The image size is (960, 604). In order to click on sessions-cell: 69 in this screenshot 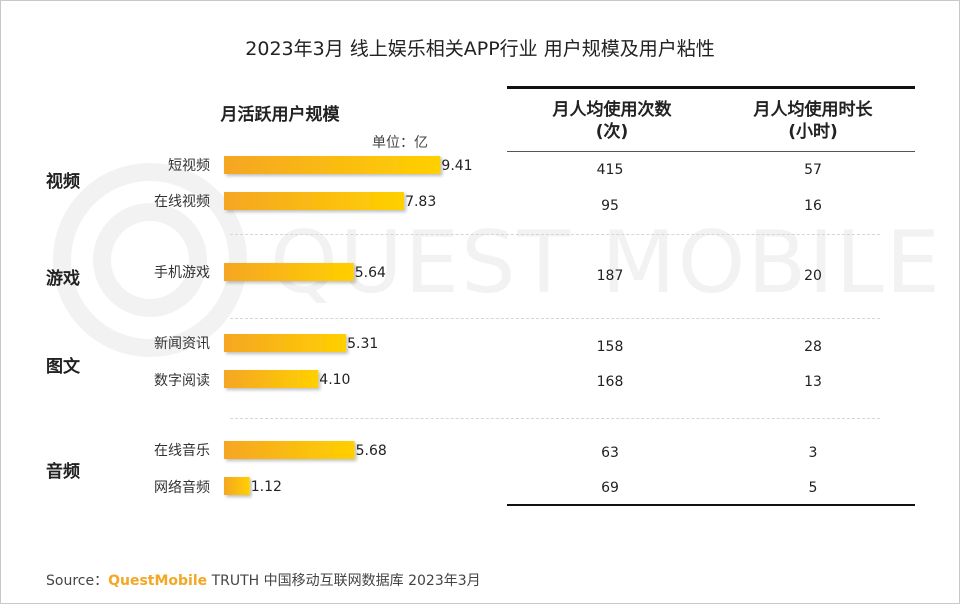, I will do `click(610, 488)`.